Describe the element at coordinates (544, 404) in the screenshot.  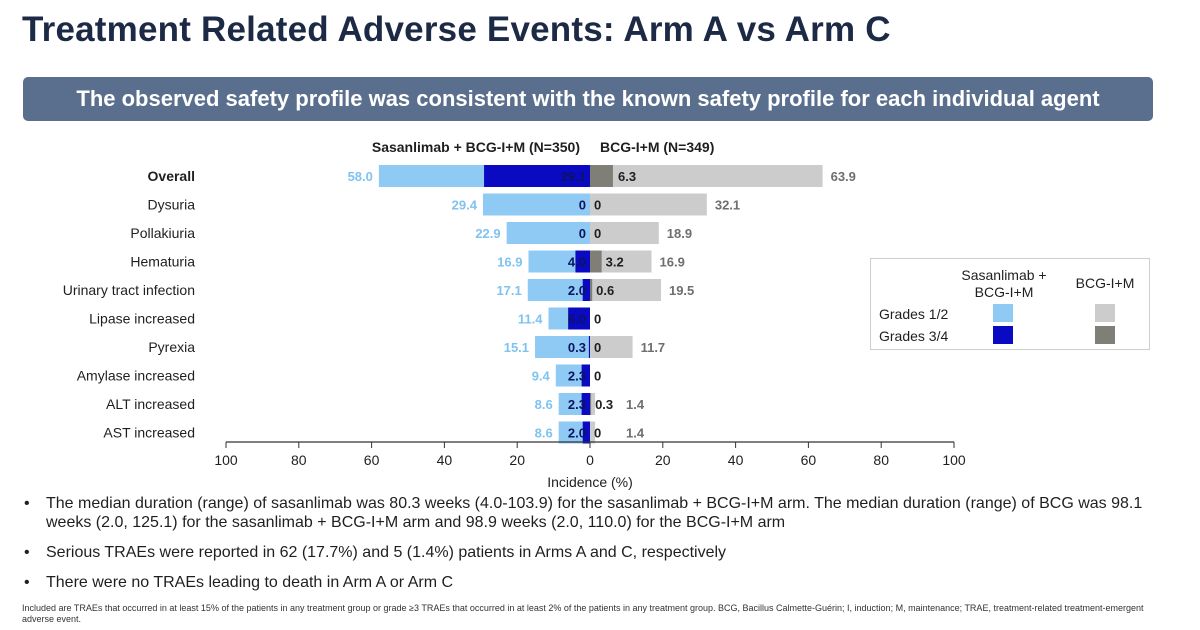
I see `data-label-left-grade12-alt-increased: 8.6` at that location.